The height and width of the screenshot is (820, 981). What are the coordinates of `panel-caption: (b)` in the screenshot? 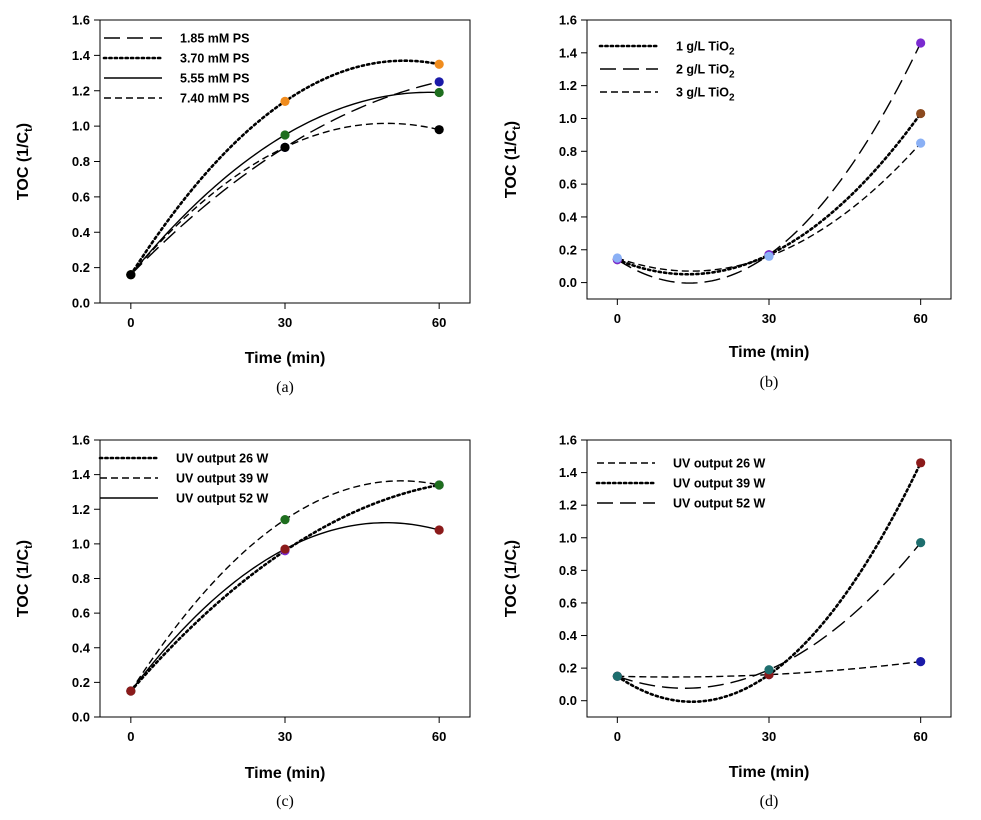 It's located at (769, 382).